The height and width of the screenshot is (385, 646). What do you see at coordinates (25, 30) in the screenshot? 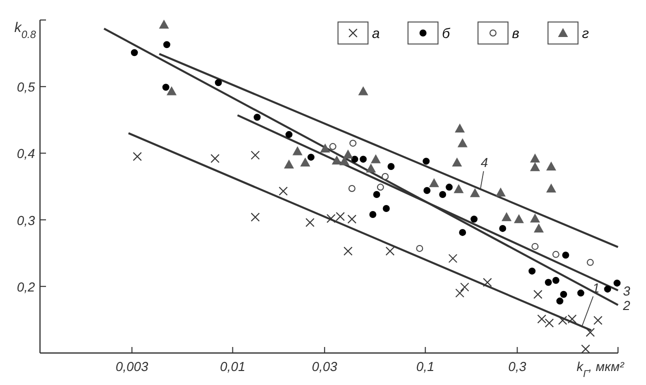
I see `y-axis-title: k$_{0.8}$` at bounding box center [25, 30].